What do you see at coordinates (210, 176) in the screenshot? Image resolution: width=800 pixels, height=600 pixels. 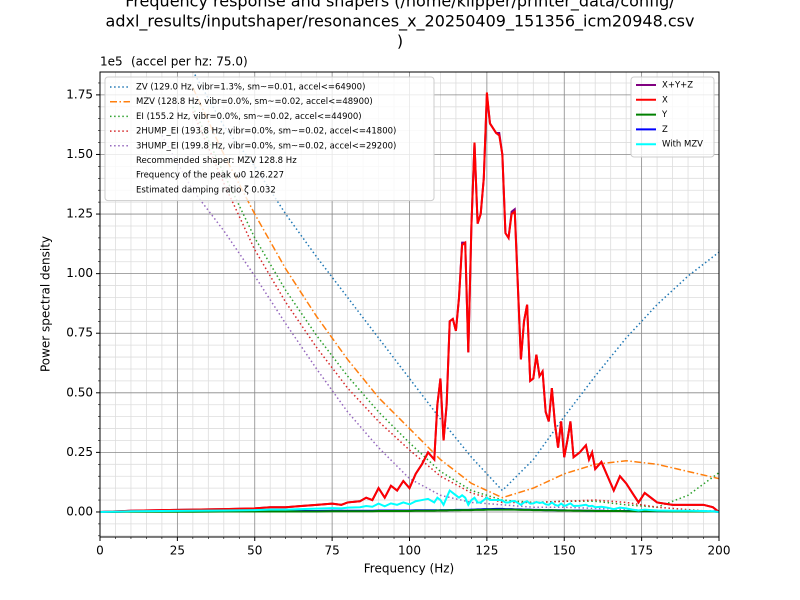 I see `legend-note: Frequency of the peak ω0 126.227` at bounding box center [210, 176].